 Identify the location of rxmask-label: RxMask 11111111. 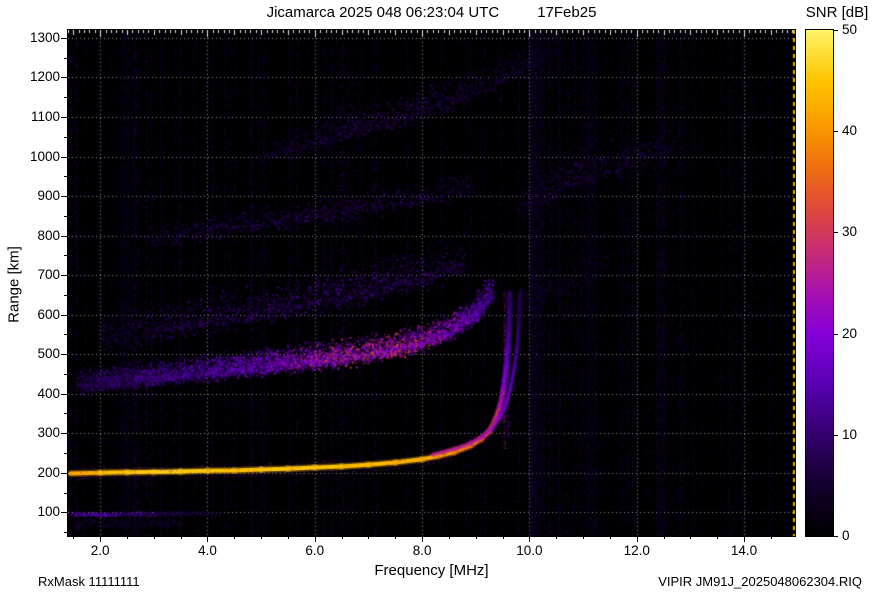
(89, 581).